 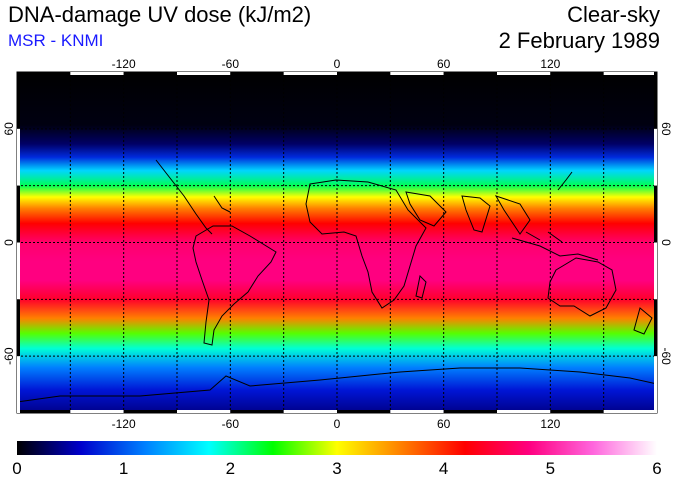 I want to click on coastline-africa, so click(x=366, y=244).